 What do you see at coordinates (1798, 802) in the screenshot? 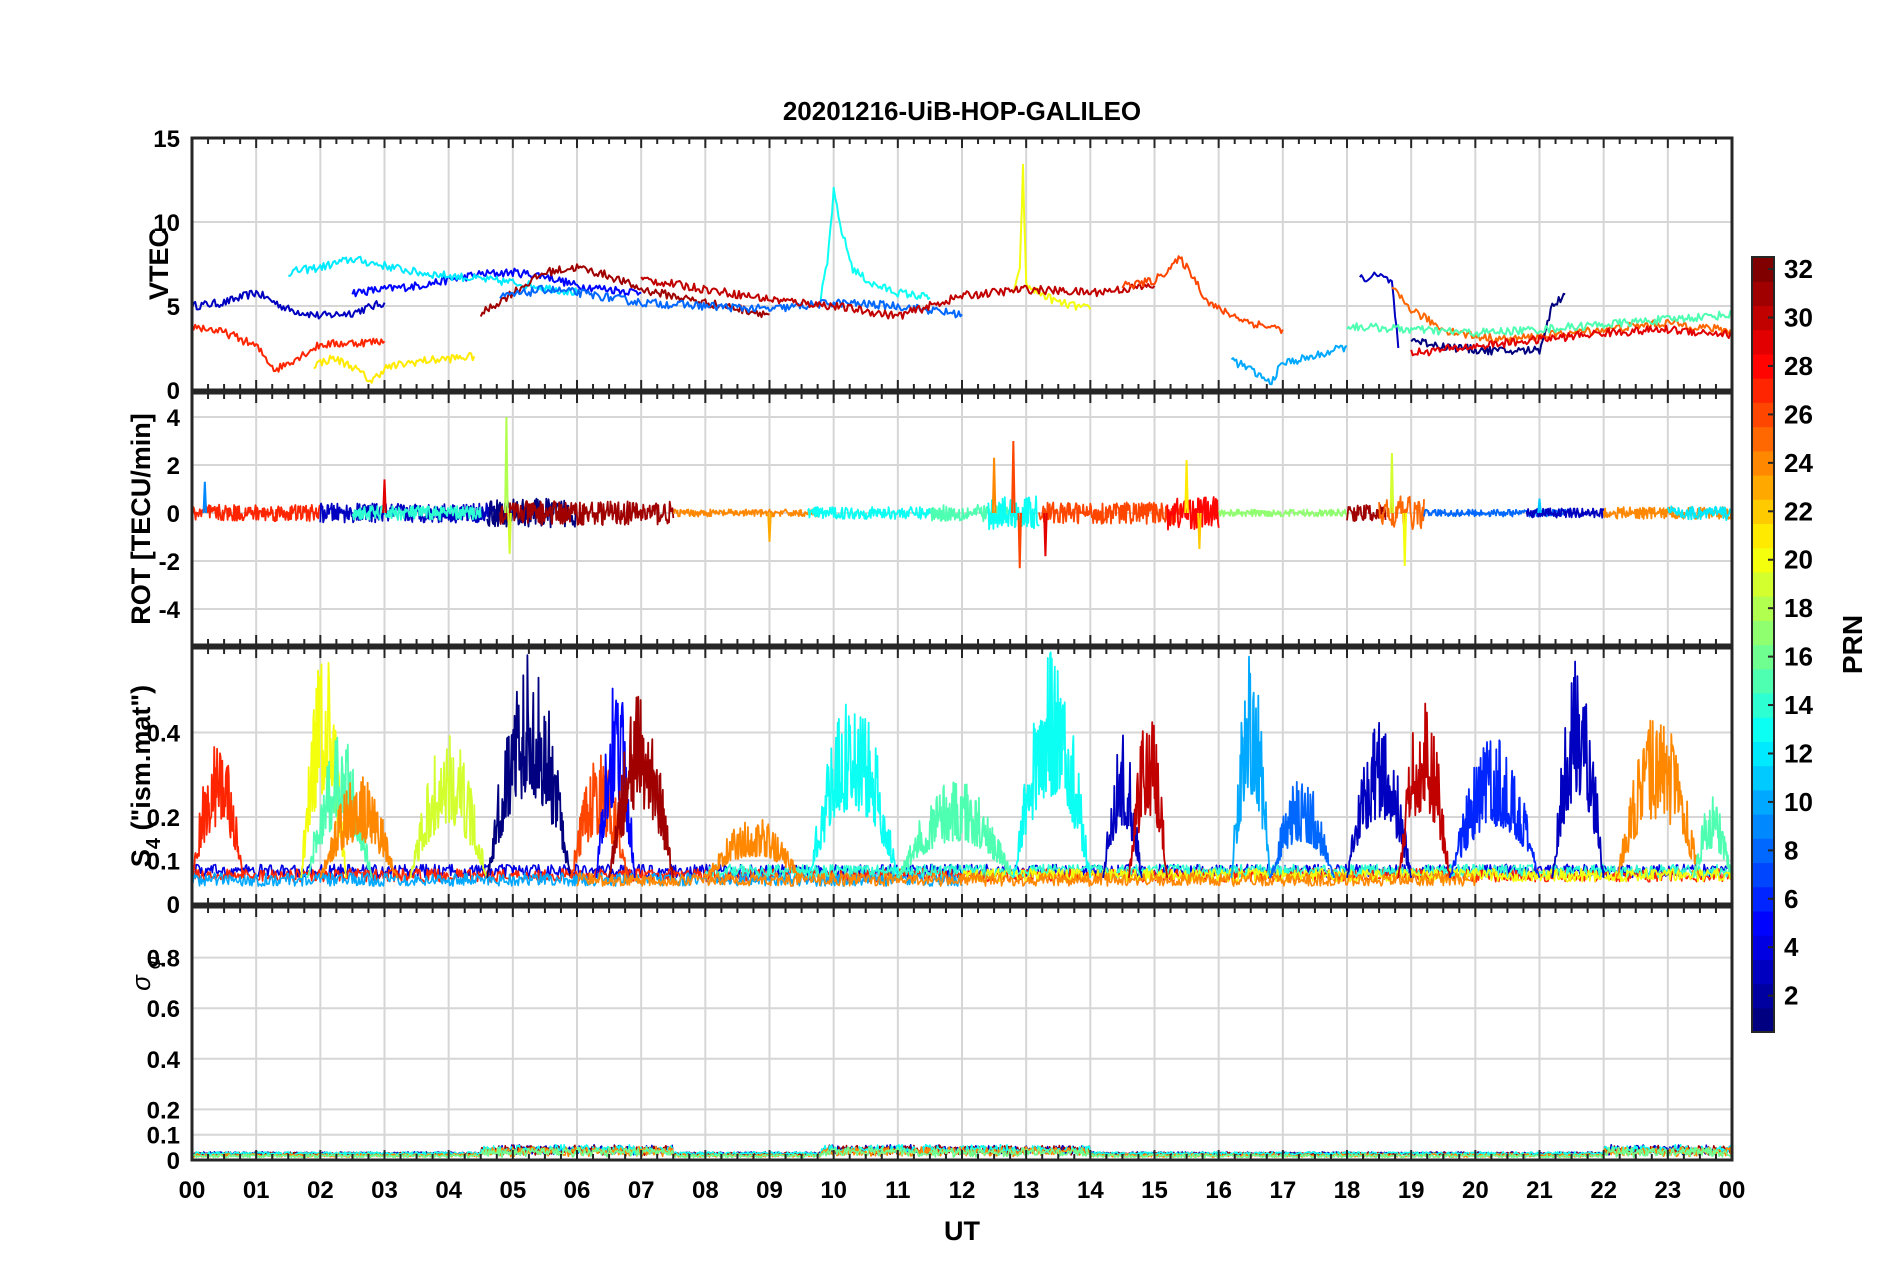
I see `colorbar-tick-label: 10` at bounding box center [1798, 802].